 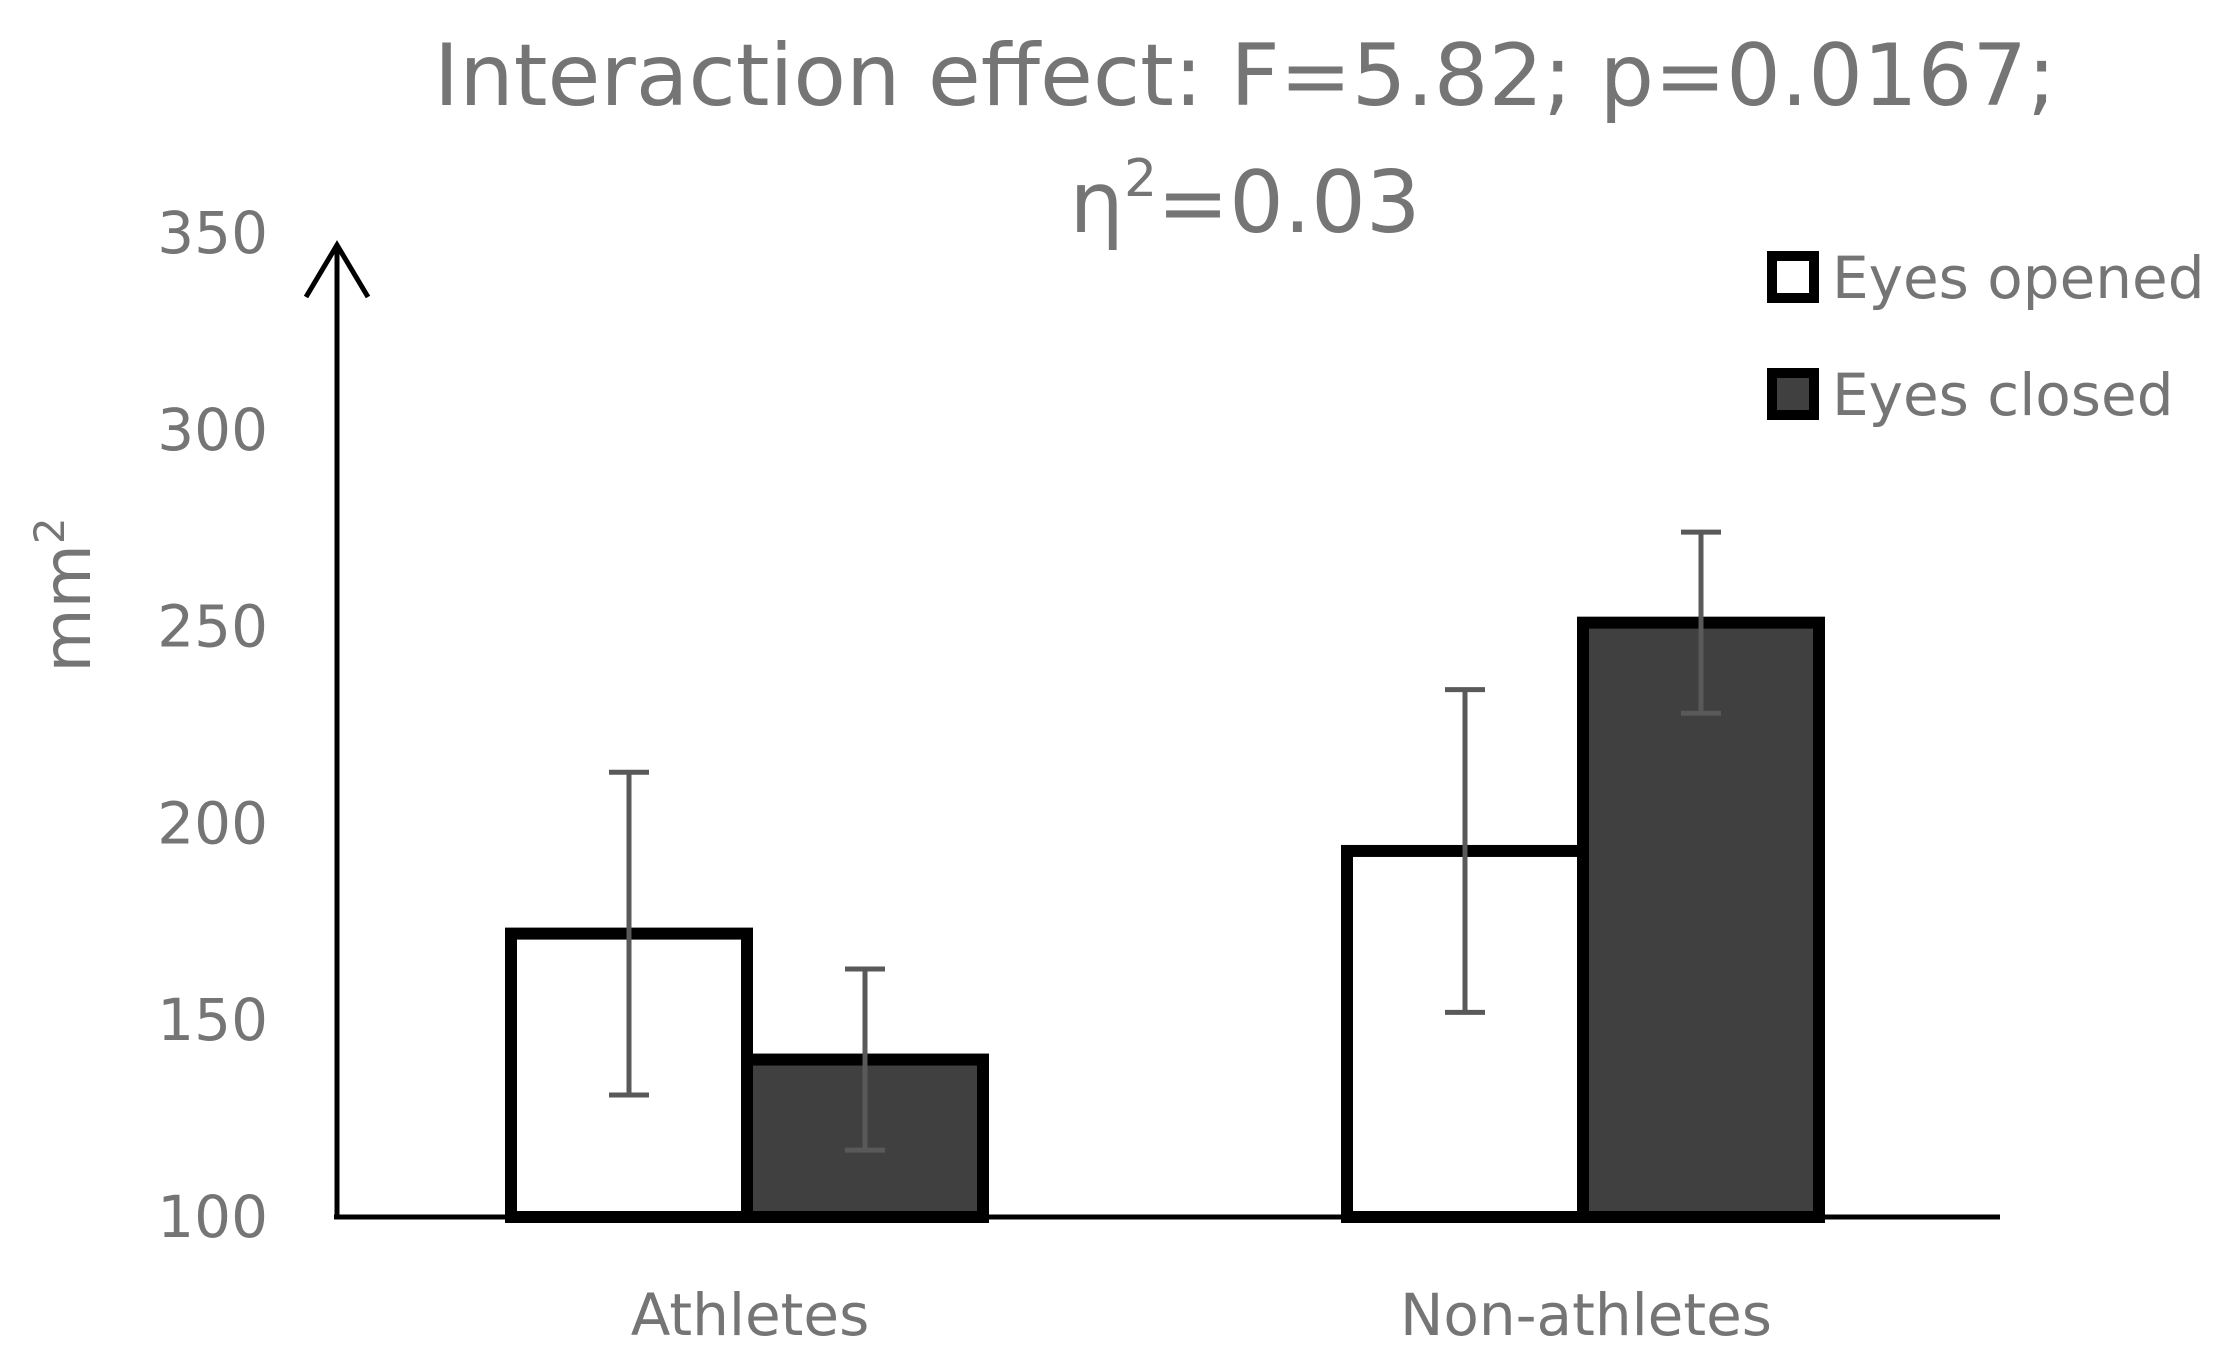 I want to click on title-eta-superscript: 2, so click(x=1140, y=179).